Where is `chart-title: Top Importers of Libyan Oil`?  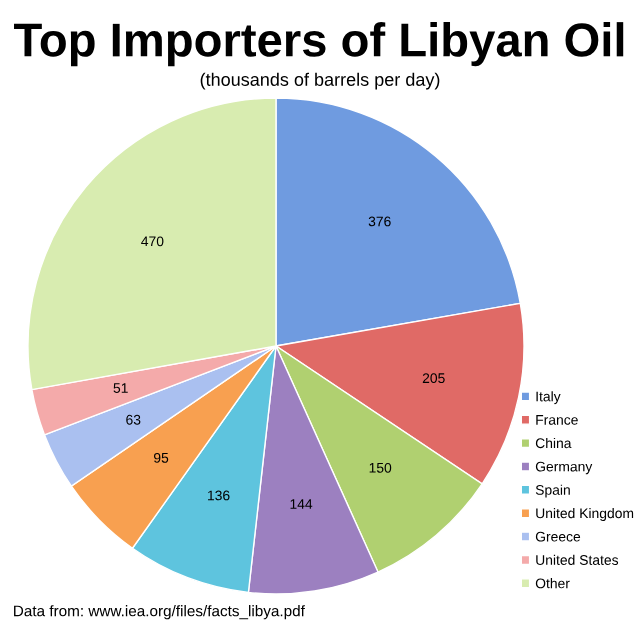
chart-title: Top Importers of Libyan Oil is located at coordinates (319, 44).